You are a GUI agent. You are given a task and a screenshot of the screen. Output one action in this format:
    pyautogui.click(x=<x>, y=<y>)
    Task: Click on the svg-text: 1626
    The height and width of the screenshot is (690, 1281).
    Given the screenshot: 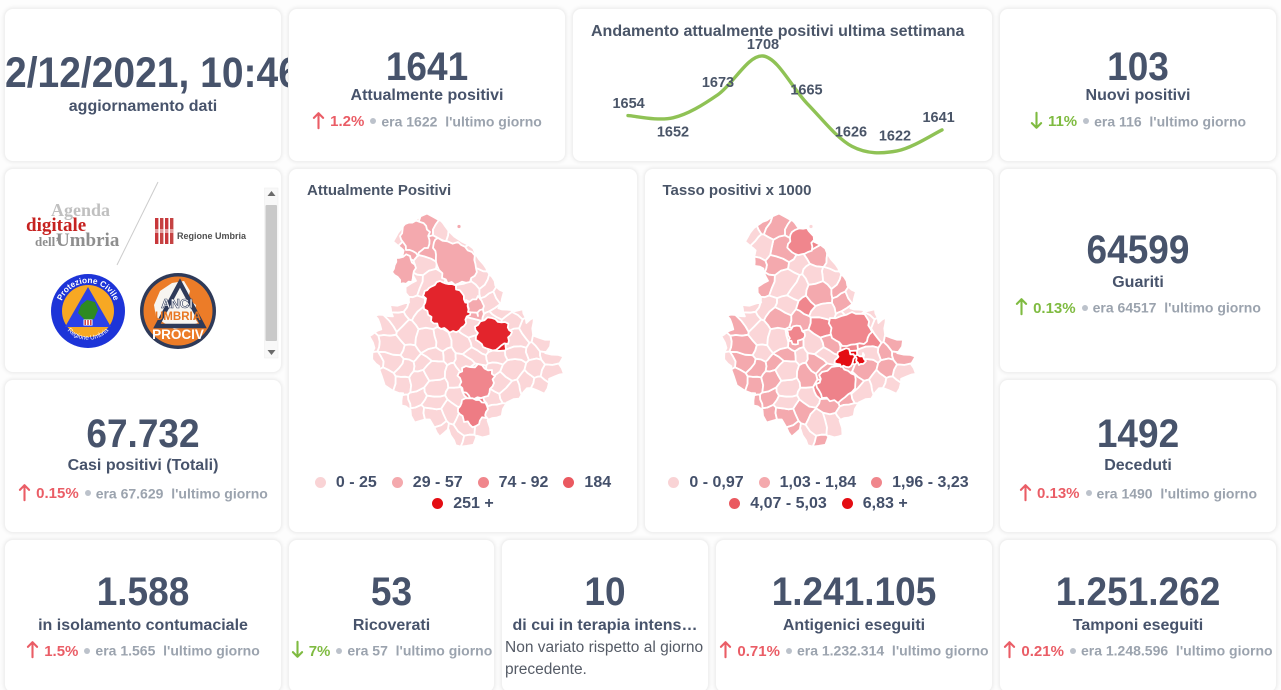 What is the action you would take?
    pyautogui.click(x=851, y=133)
    